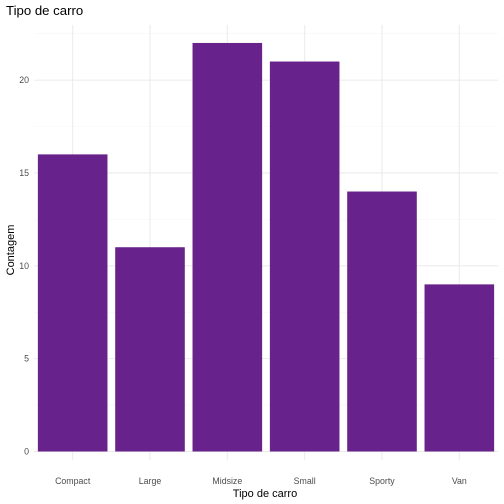  I want to click on y-axis-ticks: 0 5 10 15 20, so click(24, 265).